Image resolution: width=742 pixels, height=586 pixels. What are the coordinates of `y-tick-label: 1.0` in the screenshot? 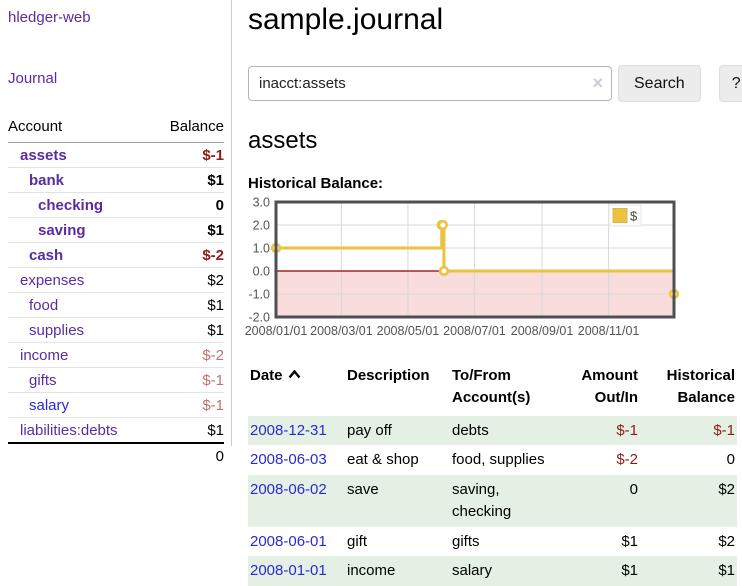 It's located at (261, 249).